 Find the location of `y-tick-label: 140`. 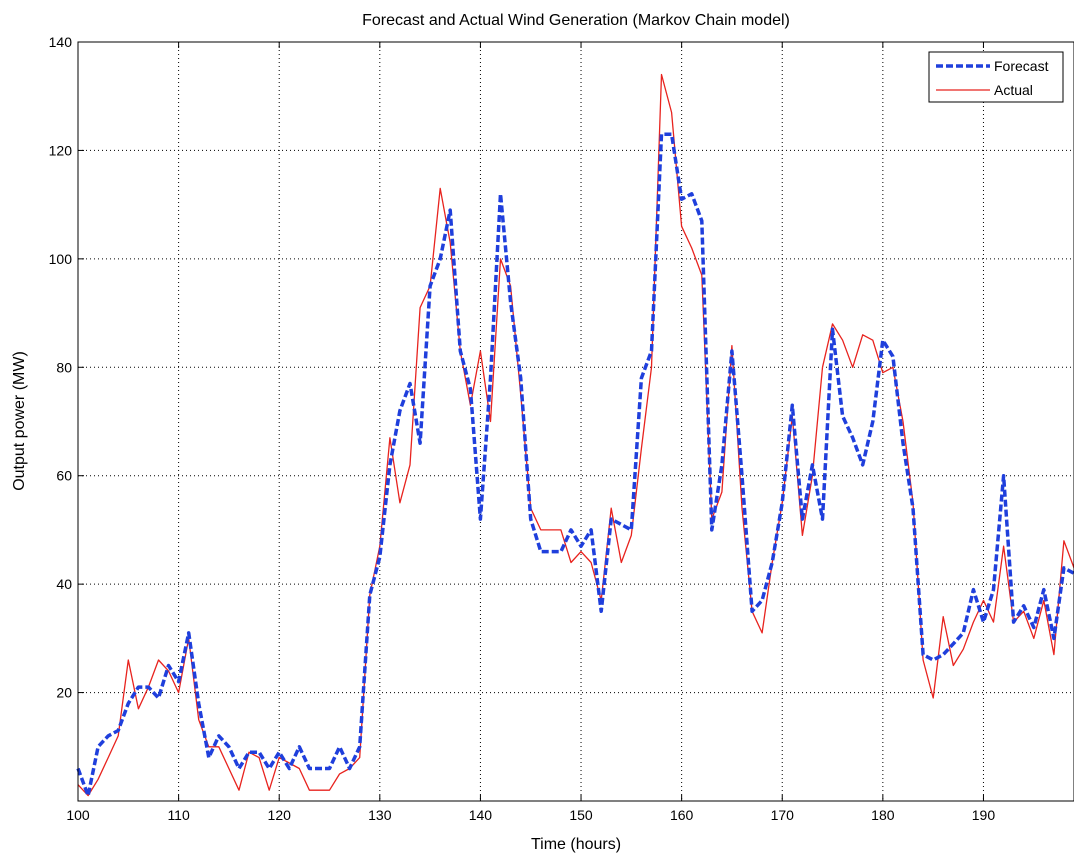

y-tick-label: 140 is located at coordinates (61, 42).